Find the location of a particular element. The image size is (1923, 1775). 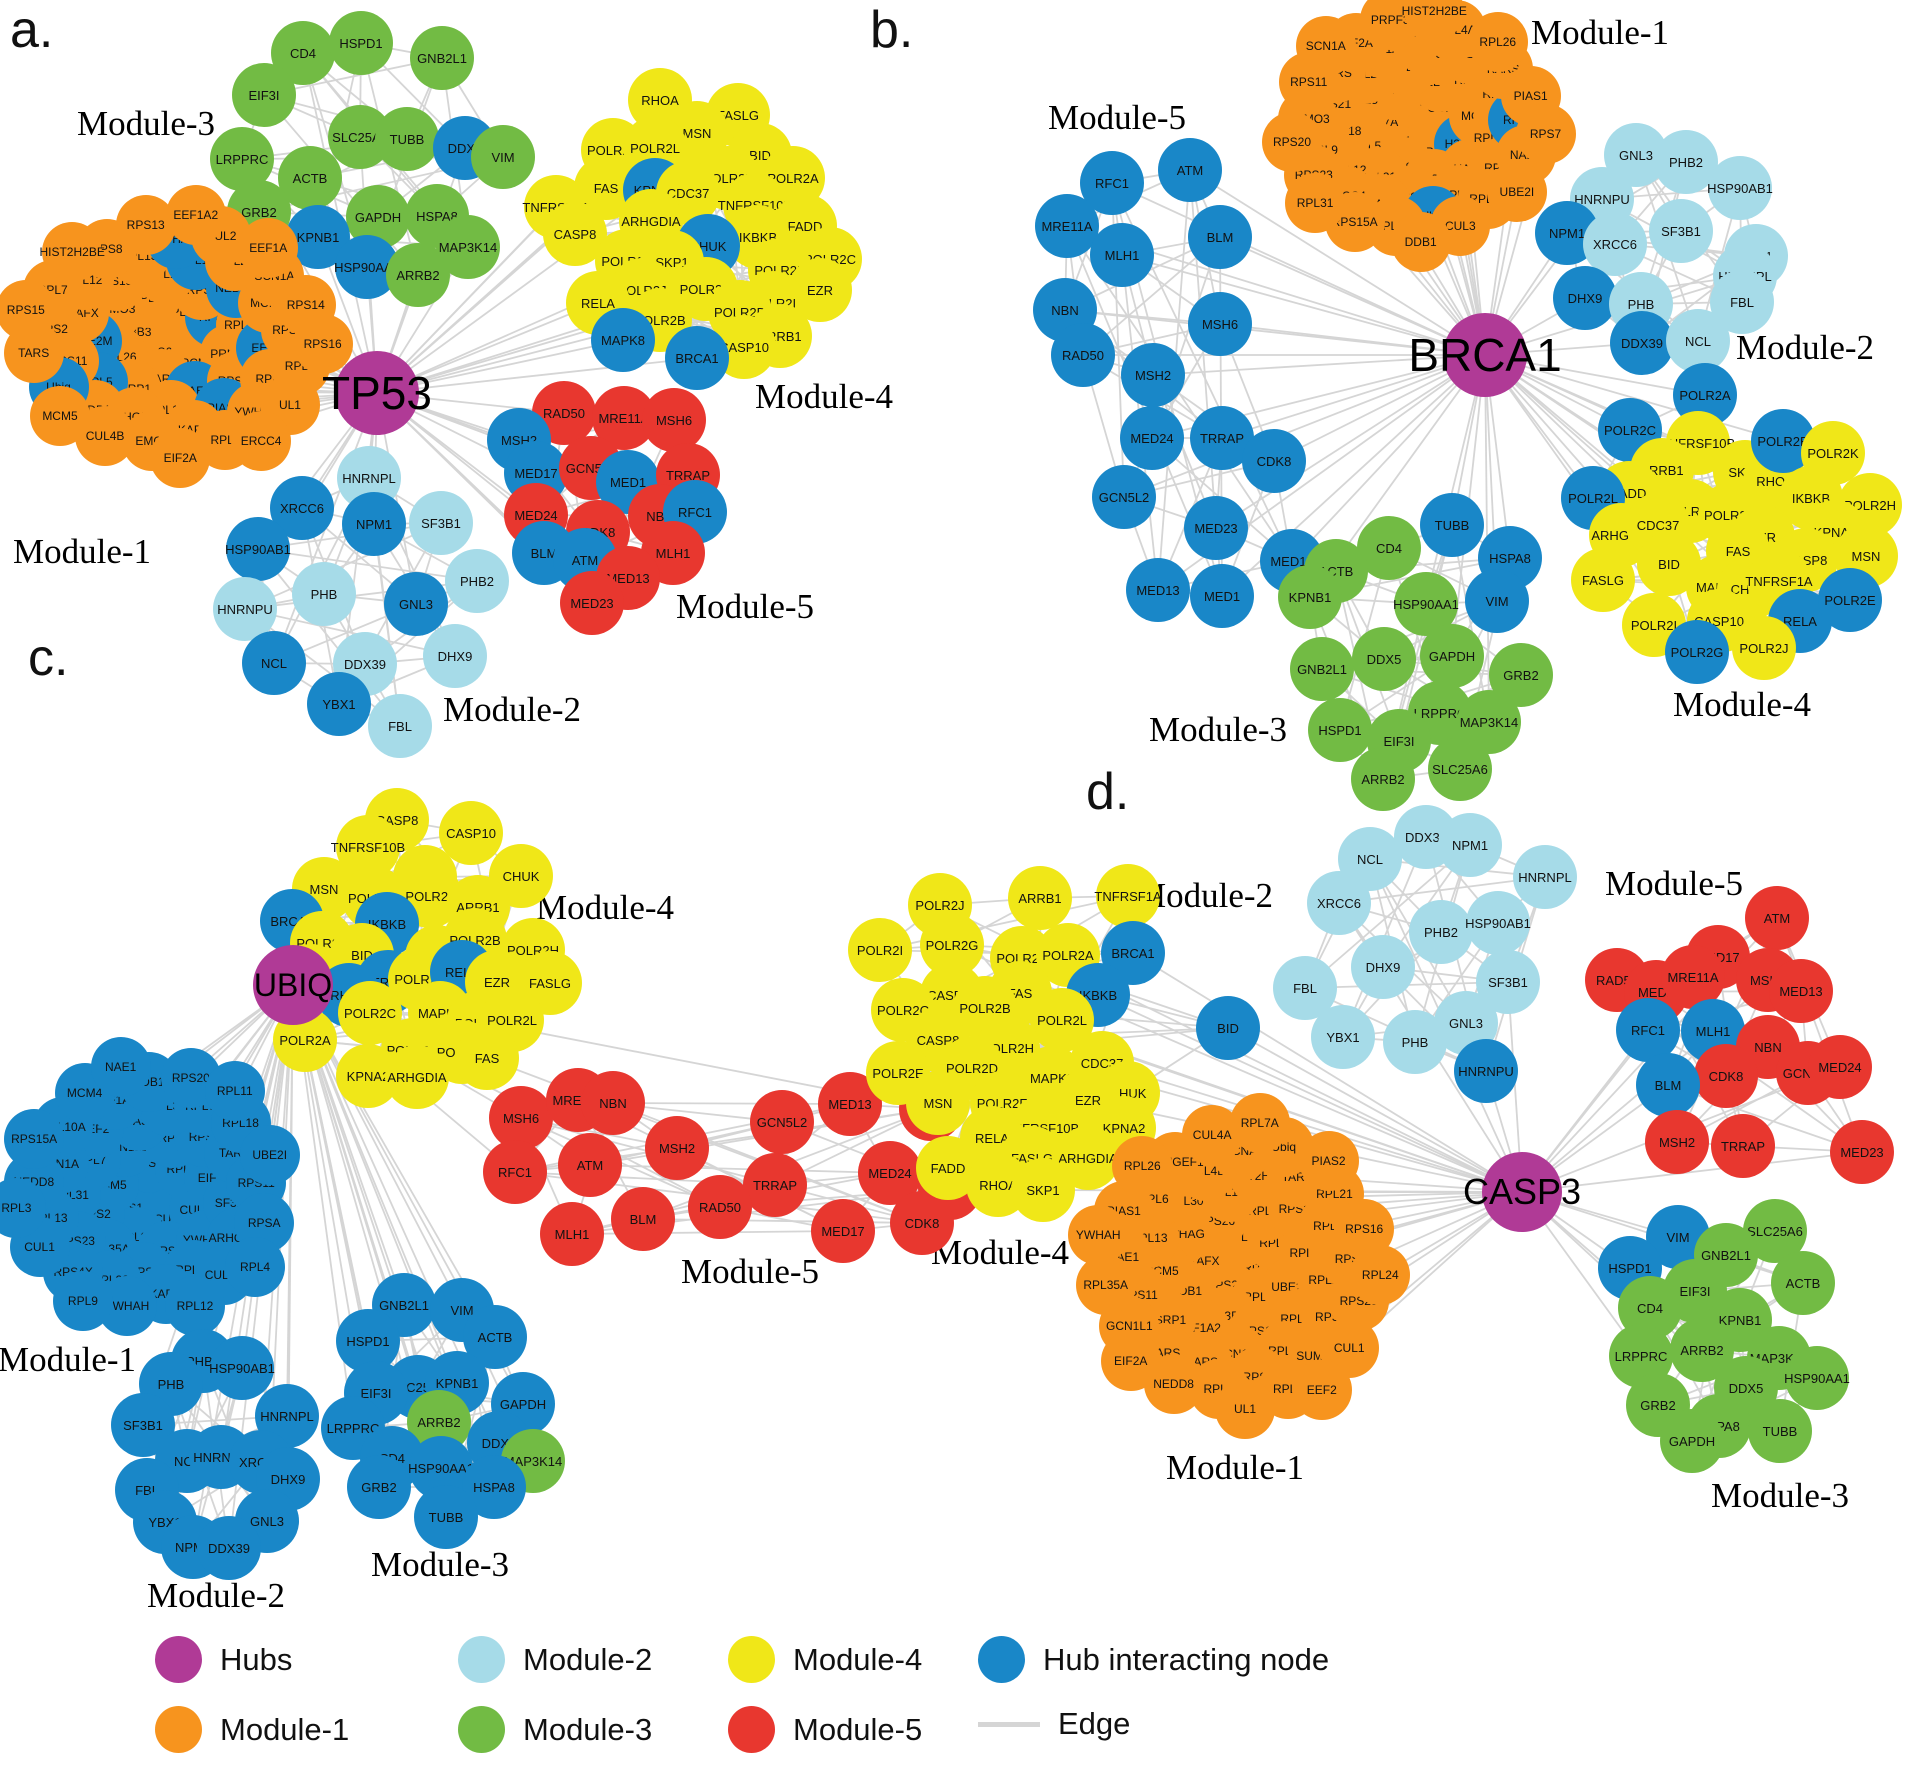

node-RPL11: RPL11 is located at coordinates (234, 1091).